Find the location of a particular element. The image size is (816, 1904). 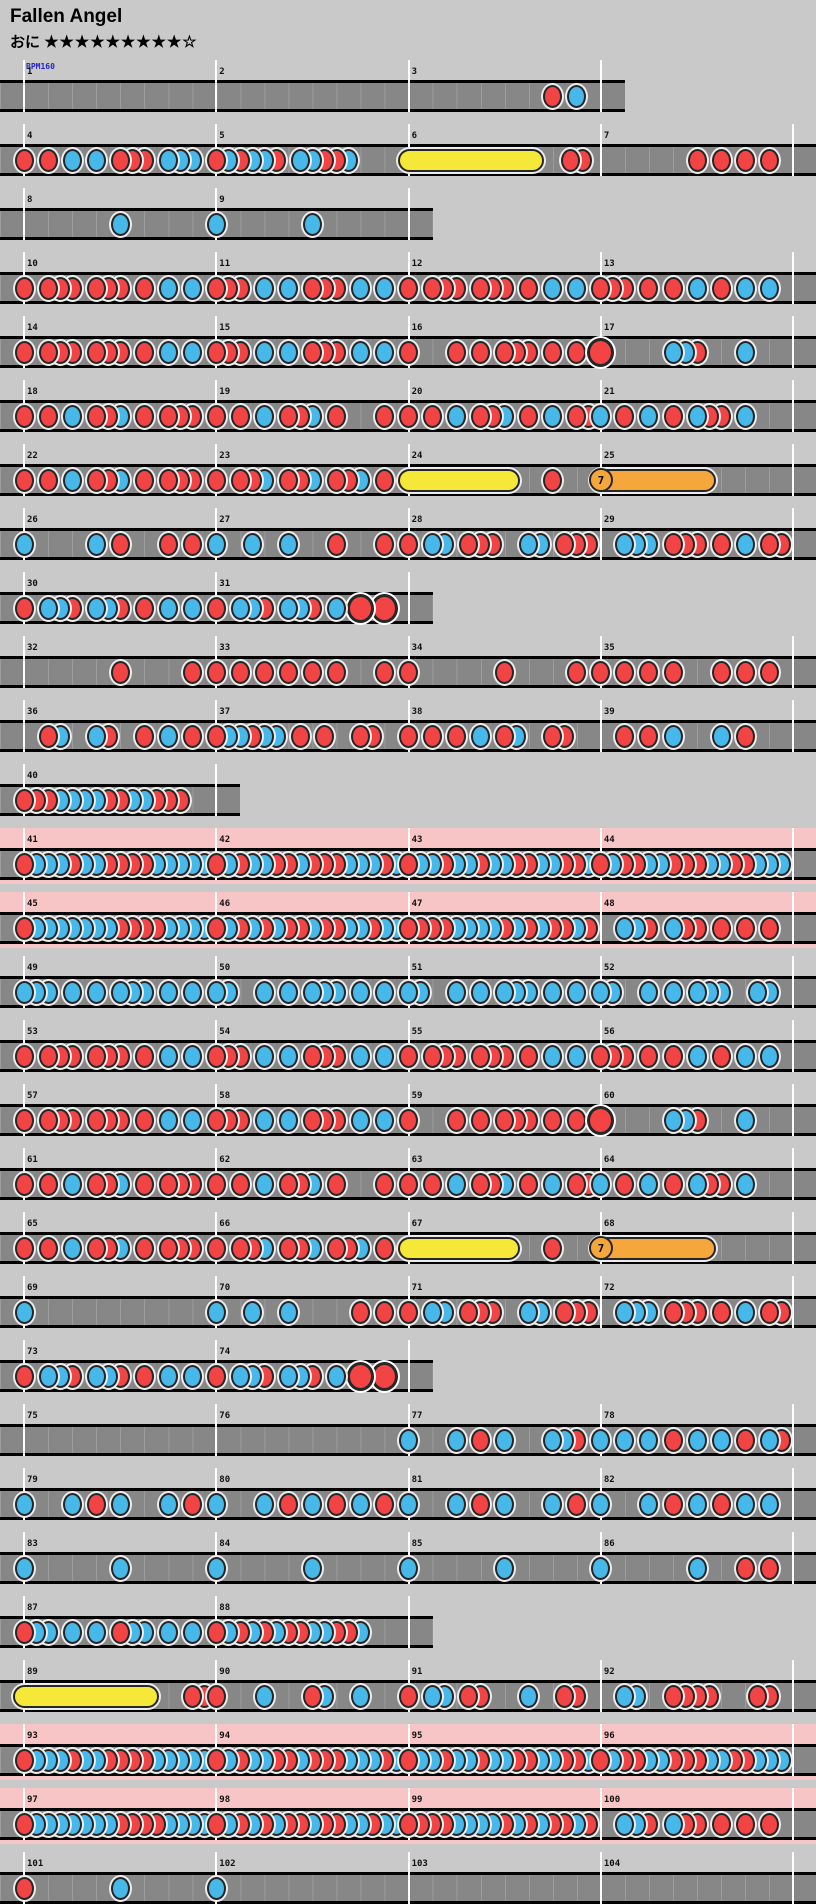

measure-number: 10 is located at coordinates (32, 264).